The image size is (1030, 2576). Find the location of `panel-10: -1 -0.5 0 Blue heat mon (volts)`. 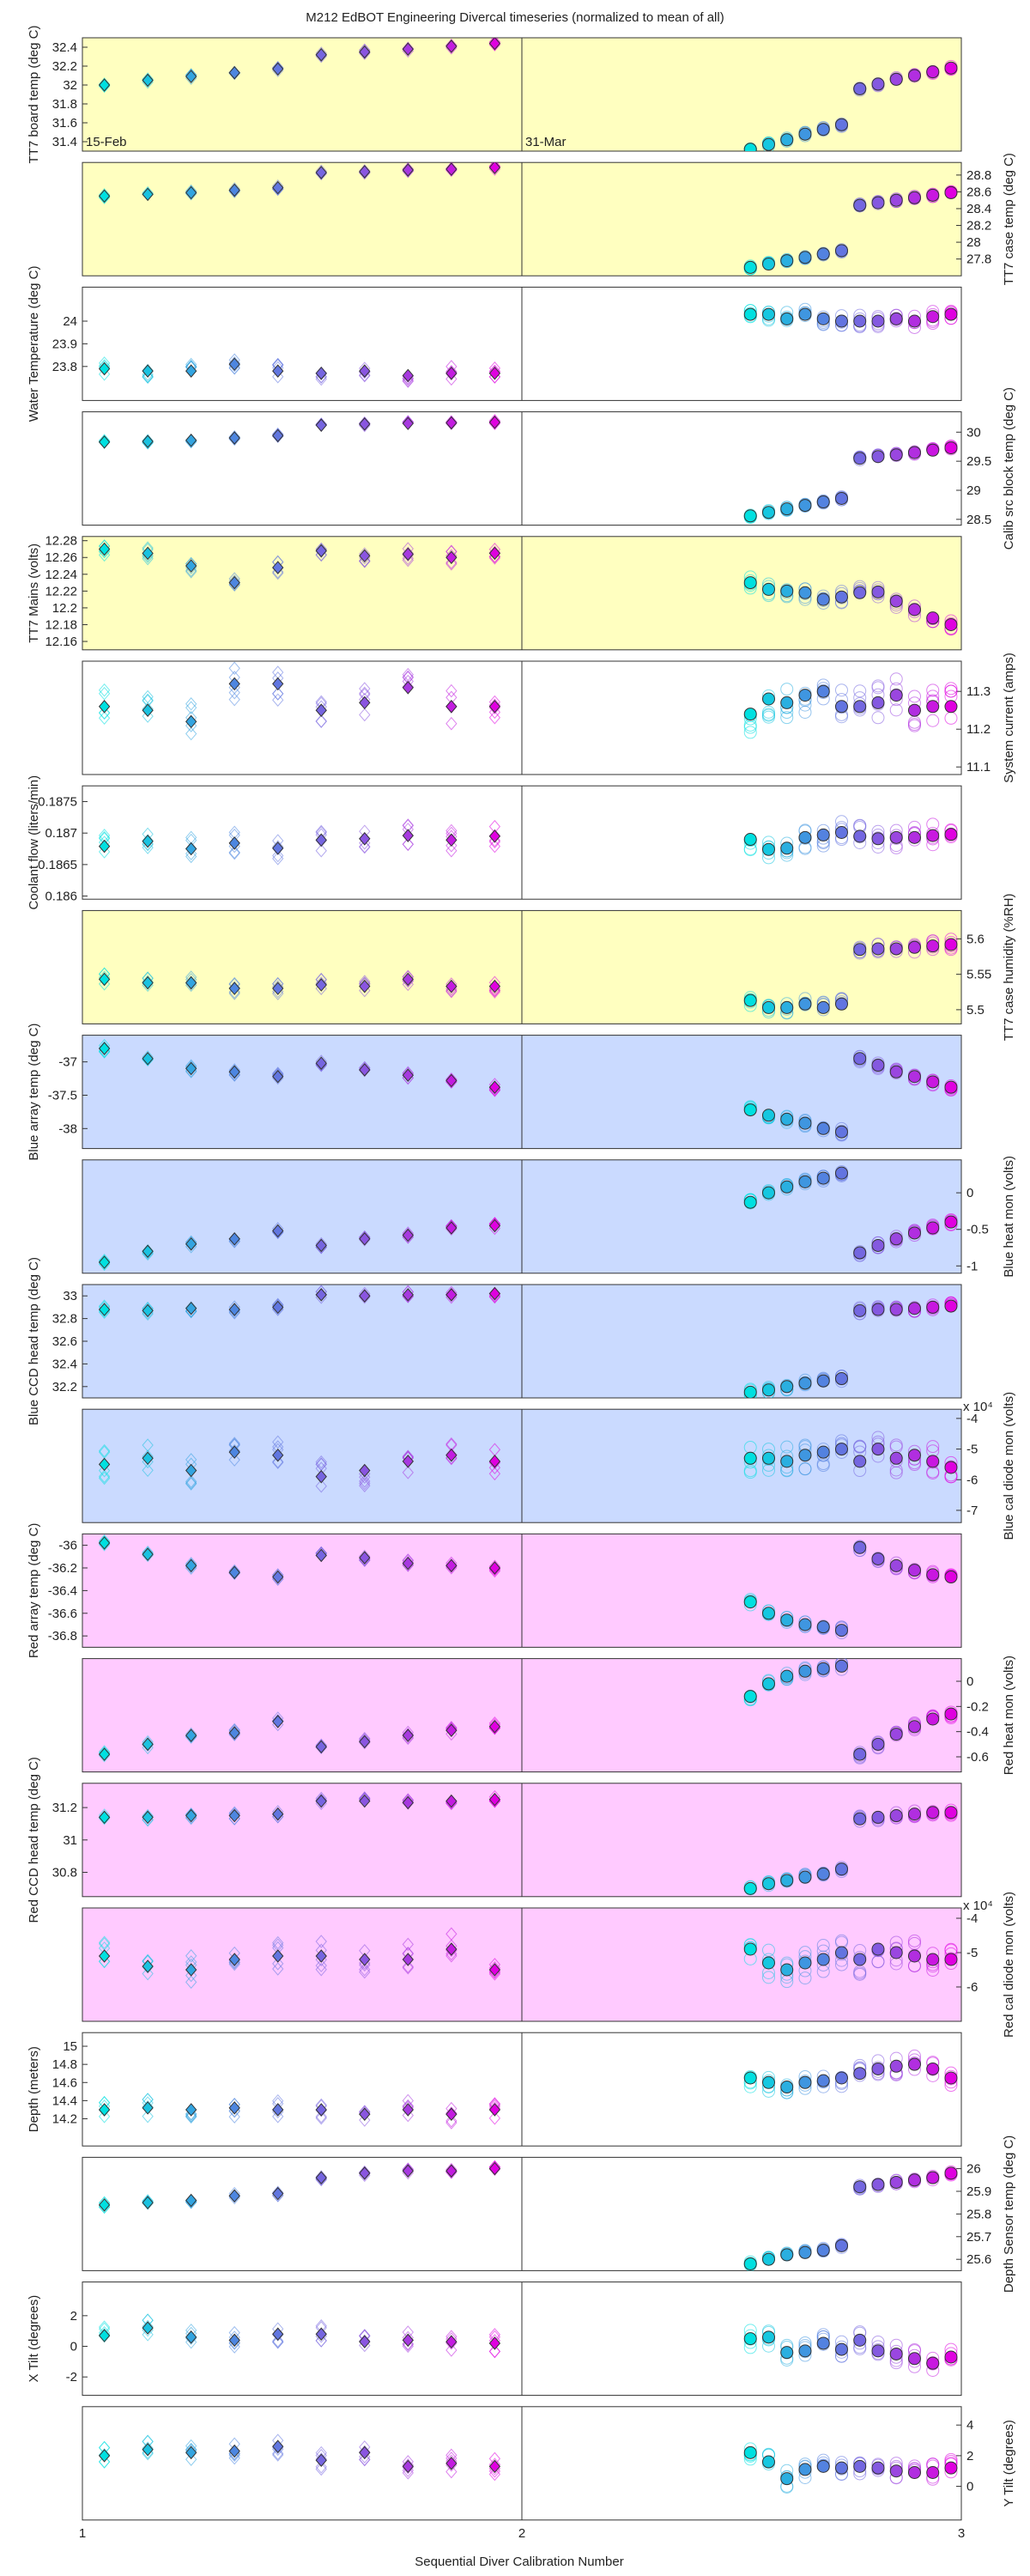

panel-10: -1 -0.5 0 Blue heat mon (volts) is located at coordinates (549, 1217).